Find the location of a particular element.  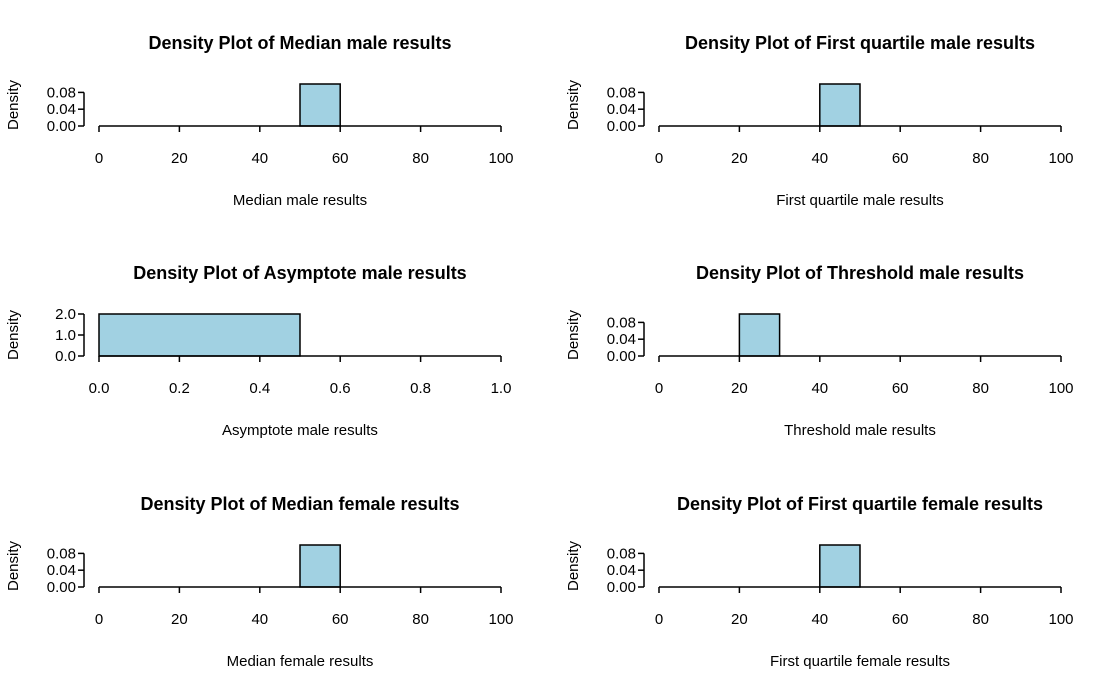

chart-title: Density Plot of Threshold male results is located at coordinates (860, 273).